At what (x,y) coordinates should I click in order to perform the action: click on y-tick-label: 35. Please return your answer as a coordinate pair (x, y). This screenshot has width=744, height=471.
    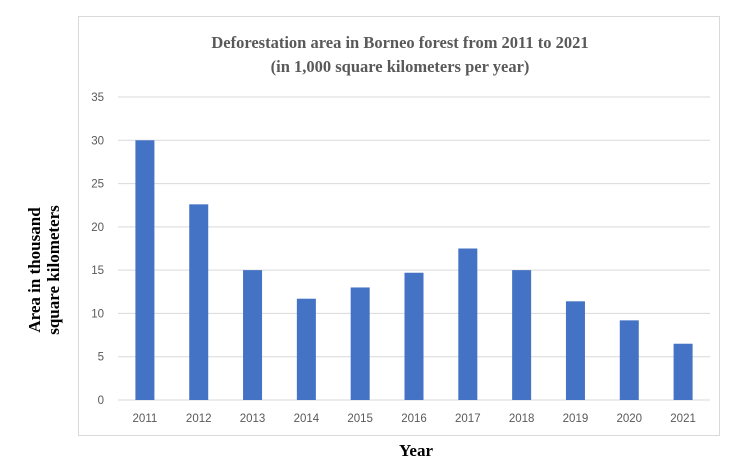
    Looking at the image, I should click on (97, 98).